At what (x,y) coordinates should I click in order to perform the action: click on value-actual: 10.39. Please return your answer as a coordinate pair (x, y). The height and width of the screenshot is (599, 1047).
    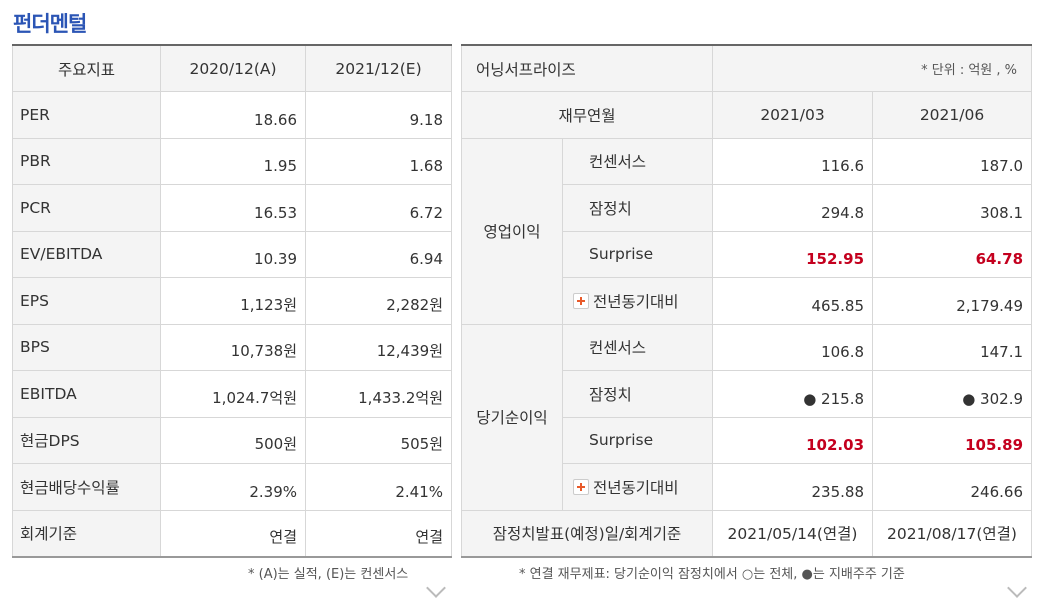
    Looking at the image, I should click on (233, 254).